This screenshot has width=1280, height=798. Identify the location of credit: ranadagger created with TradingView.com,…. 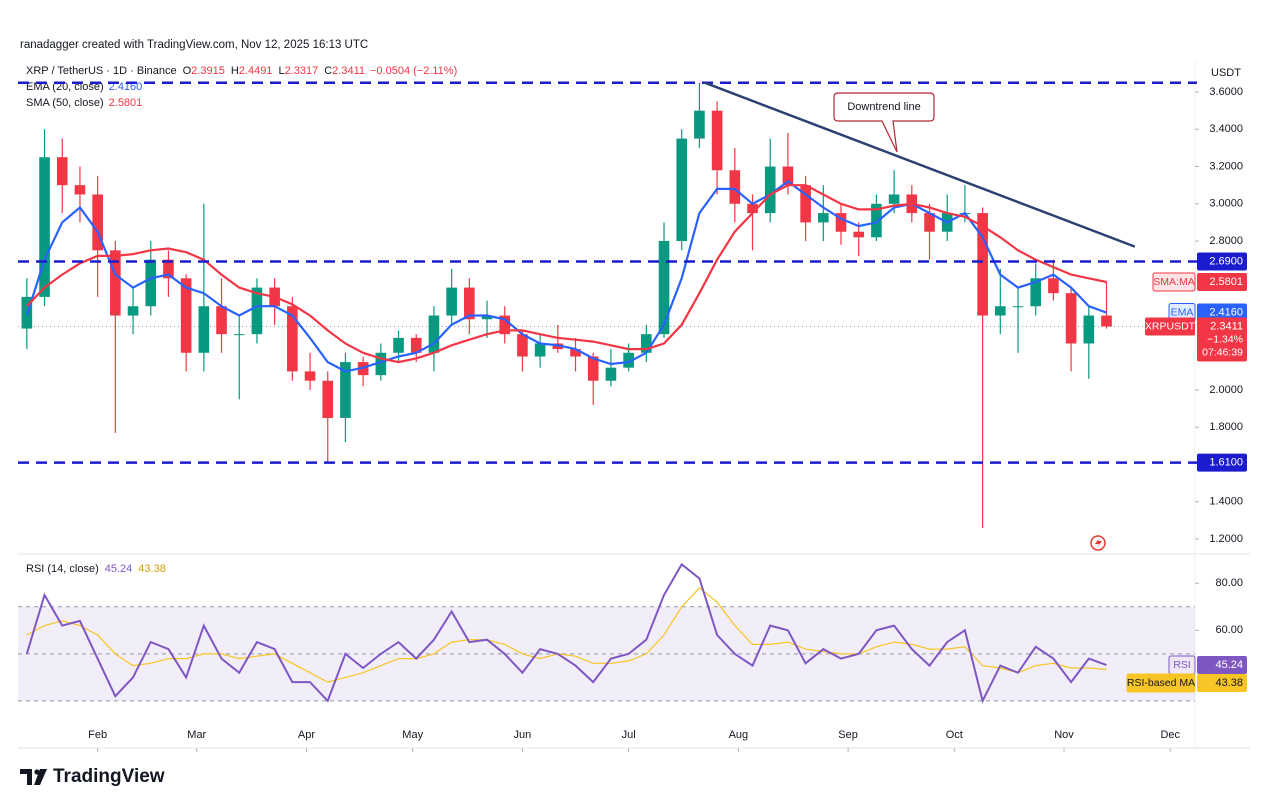
(194, 45).